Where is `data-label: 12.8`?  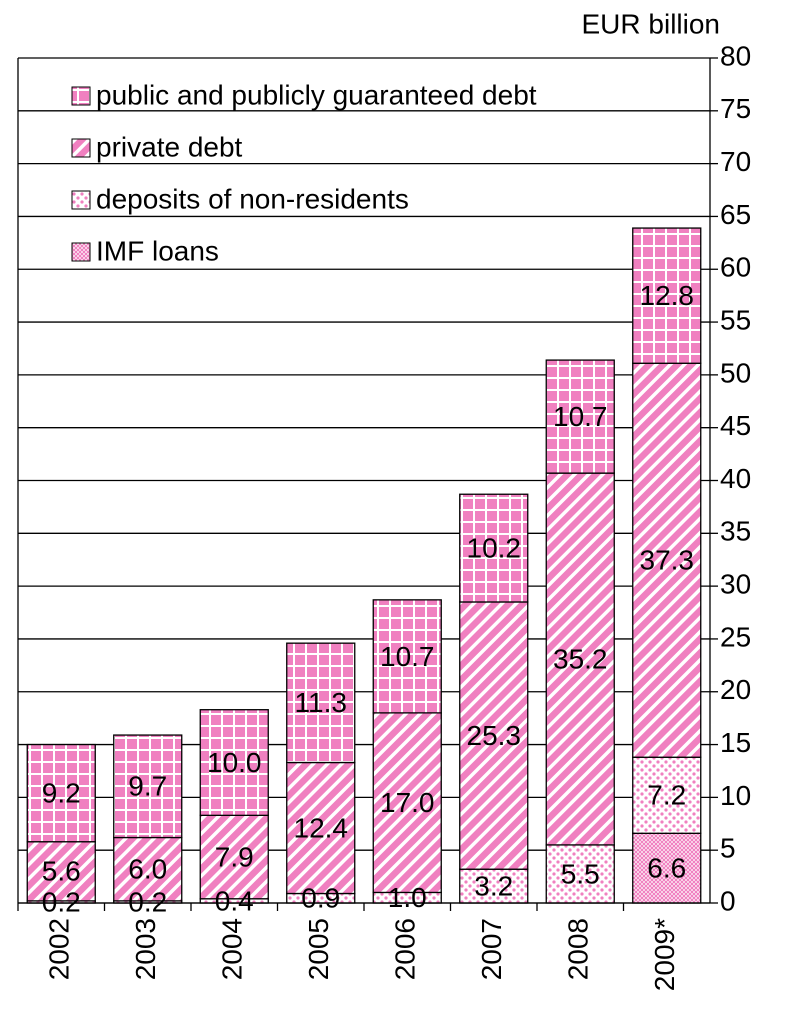 data-label: 12.8 is located at coordinates (667, 295).